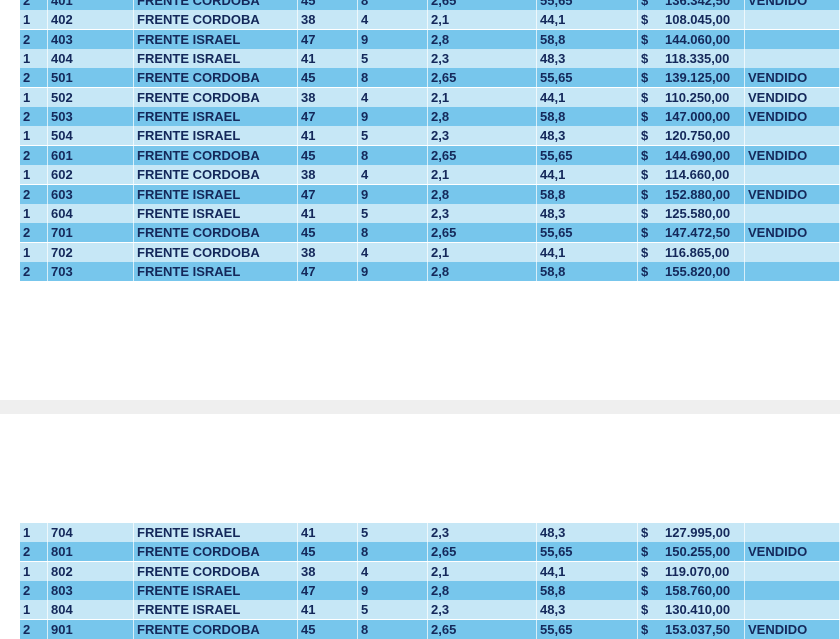 The width and height of the screenshot is (840, 639). I want to click on table-row: 1 704 FRENTE ISRAEL 41 5 2,3 48,3 $127.995,00, so click(430, 532).